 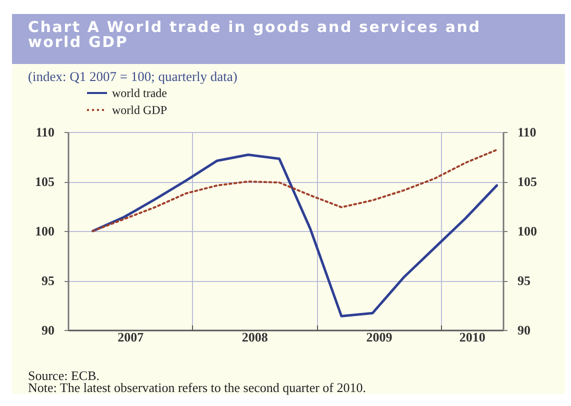 What do you see at coordinates (528, 181) in the screenshot?
I see `y2-tick-label: 105` at bounding box center [528, 181].